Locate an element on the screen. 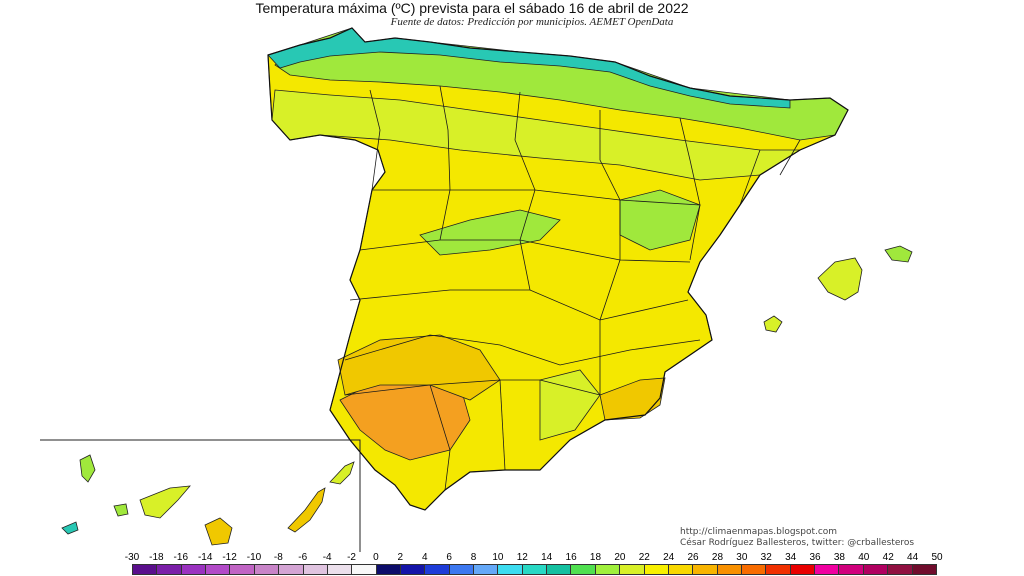 The width and height of the screenshot is (1024, 576). legend-tick-label: 32 is located at coordinates (766, 557).